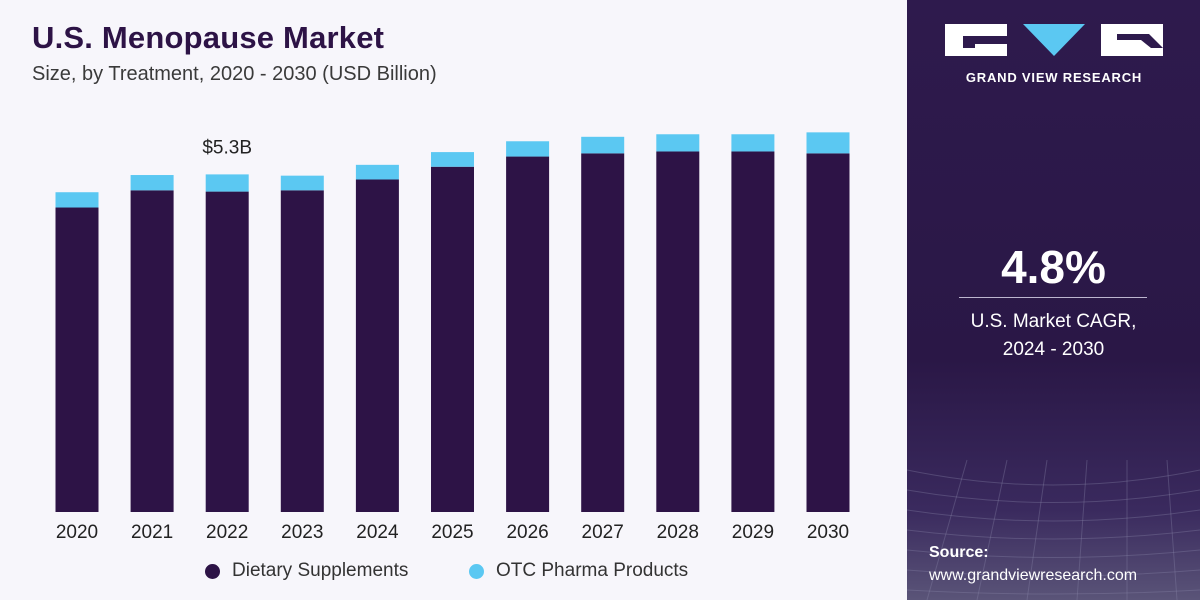 This screenshot has height=600, width=1200. I want to click on cagr-value: 4.8%, so click(1053, 267).